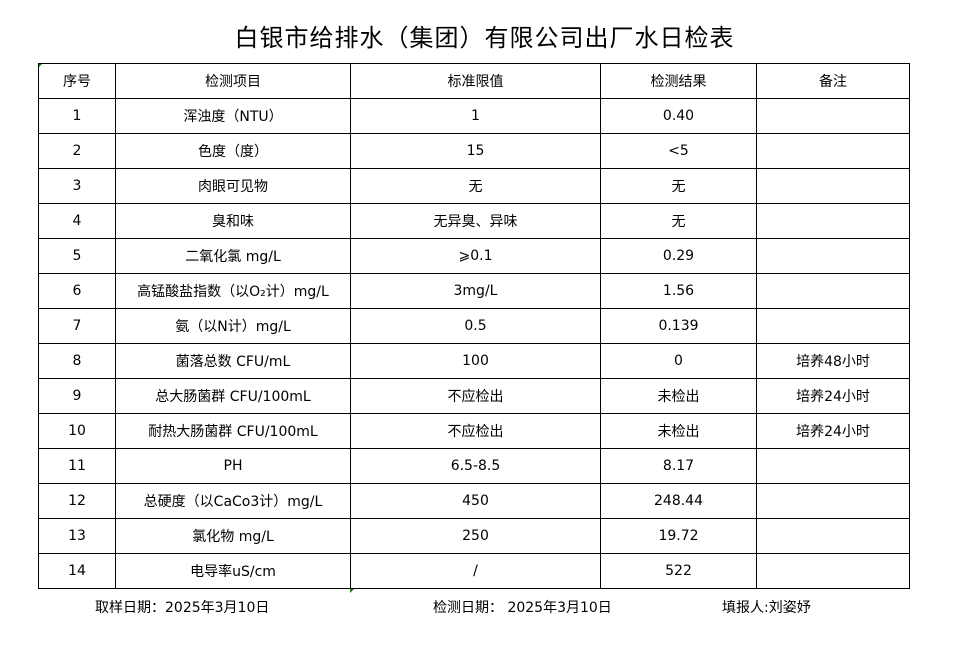  I want to click on table-row: 2 色度（度） 15 <5, so click(474, 151).